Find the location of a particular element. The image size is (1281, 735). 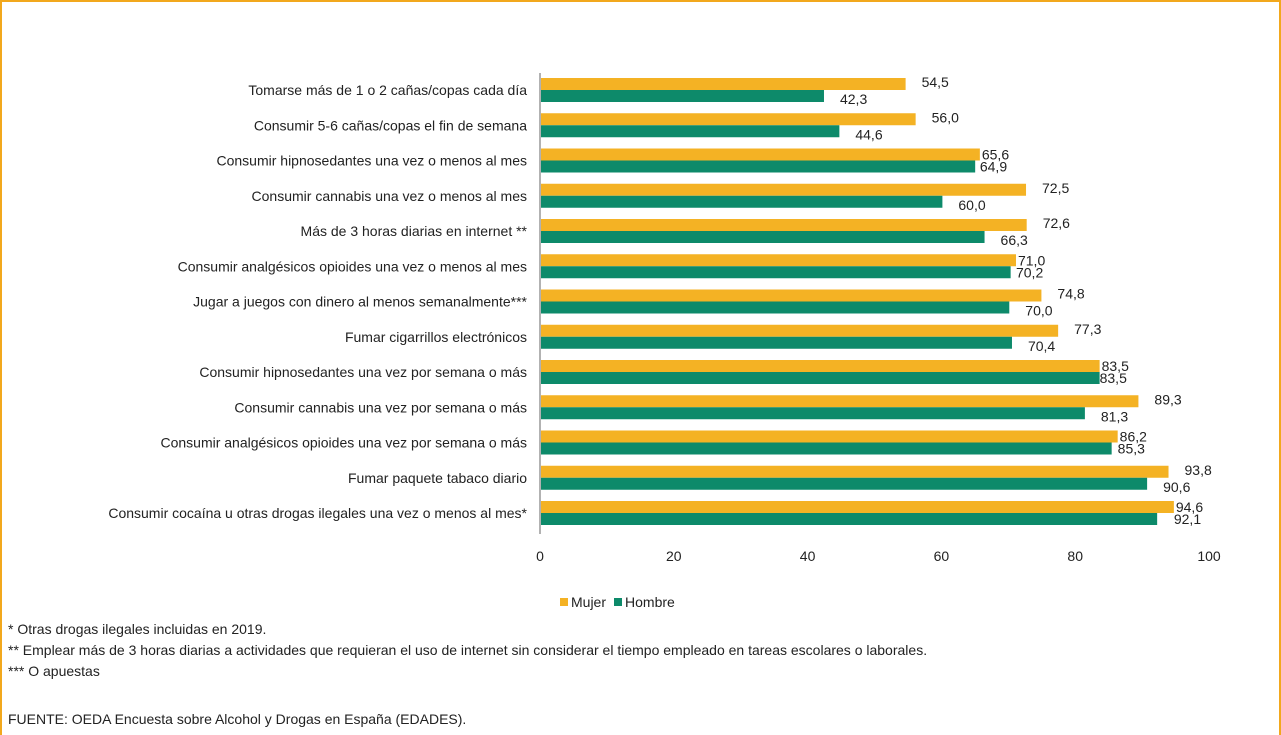

value-label-mujer: 65,6 is located at coordinates (995, 155).